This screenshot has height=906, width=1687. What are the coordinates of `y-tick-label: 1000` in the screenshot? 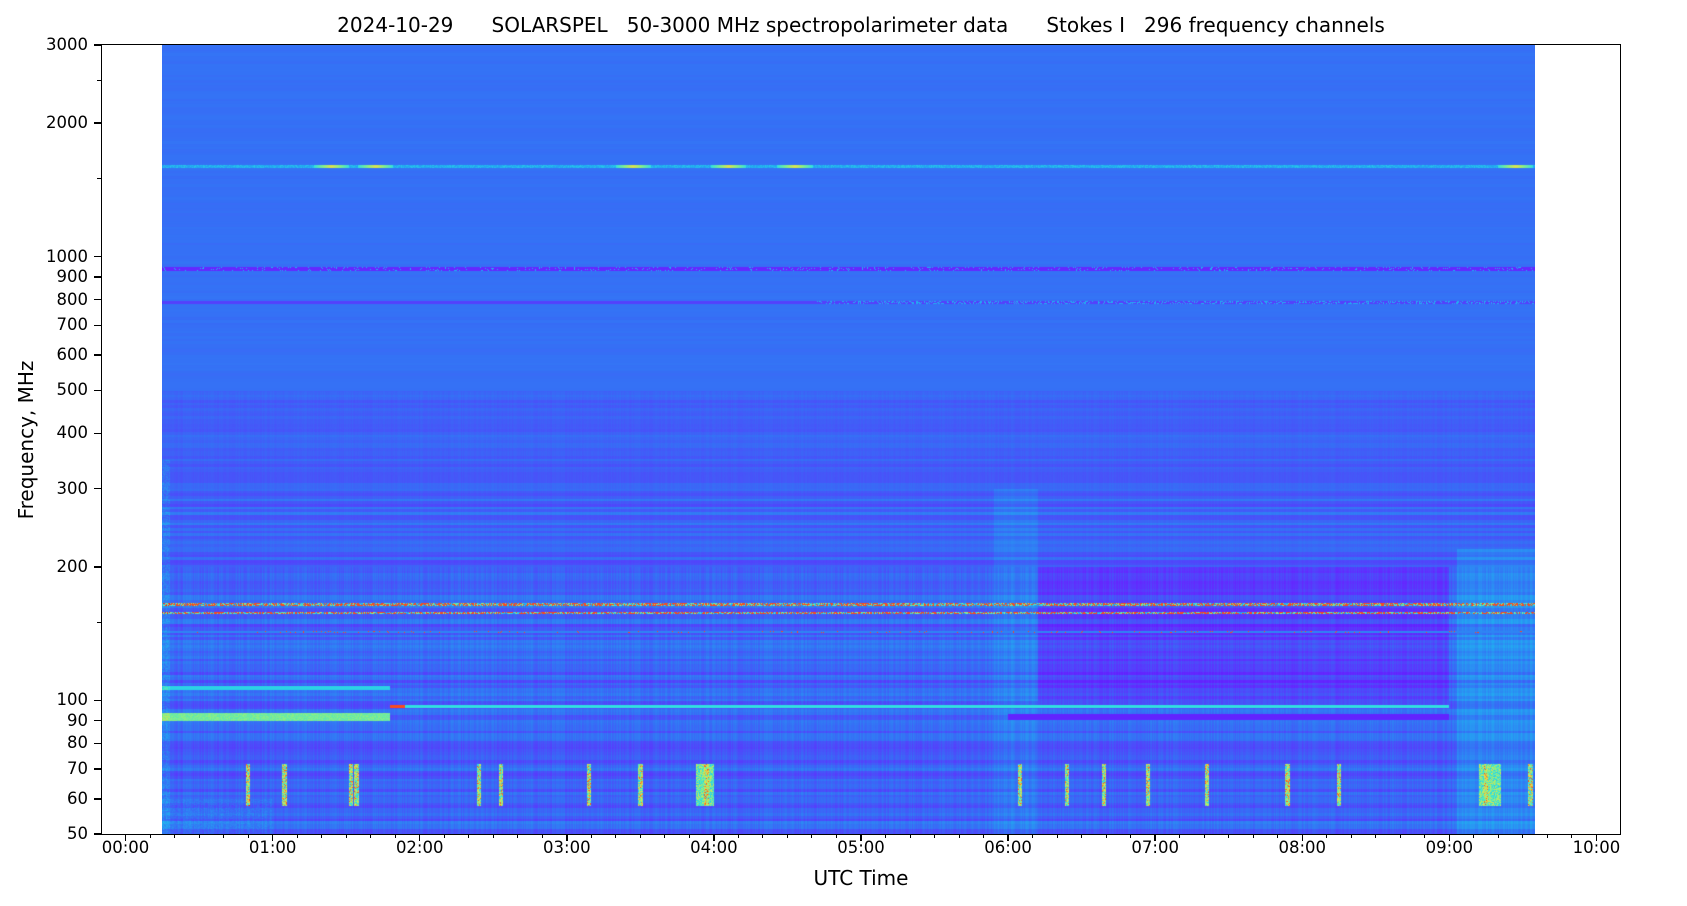 It's located at (67, 256).